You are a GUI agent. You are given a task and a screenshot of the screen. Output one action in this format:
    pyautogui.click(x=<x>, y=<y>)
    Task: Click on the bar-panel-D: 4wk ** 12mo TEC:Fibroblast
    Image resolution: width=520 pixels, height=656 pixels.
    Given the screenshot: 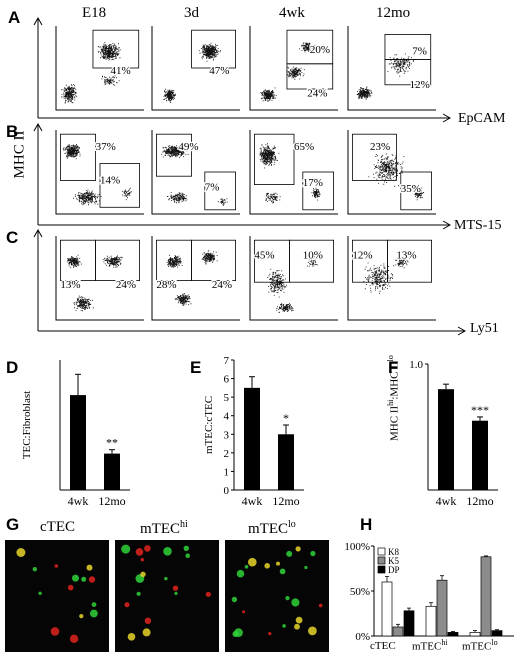 What is the action you would take?
    pyautogui.click(x=75, y=434)
    